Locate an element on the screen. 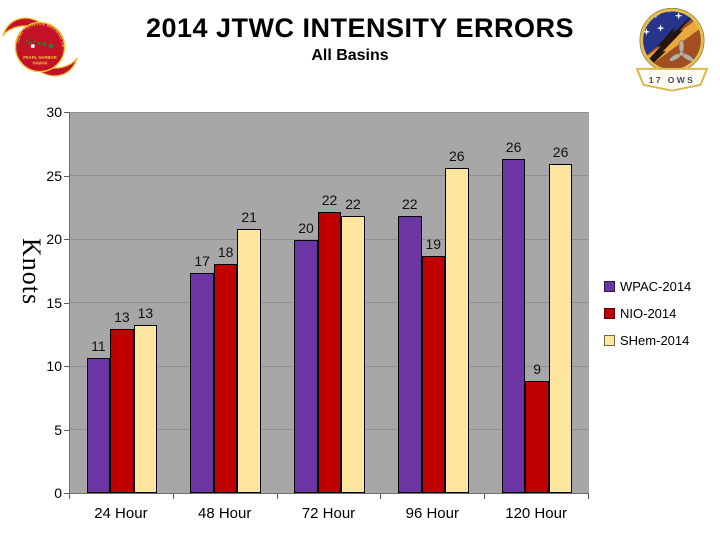  y-tick-label: 25 is located at coordinates (54, 175).